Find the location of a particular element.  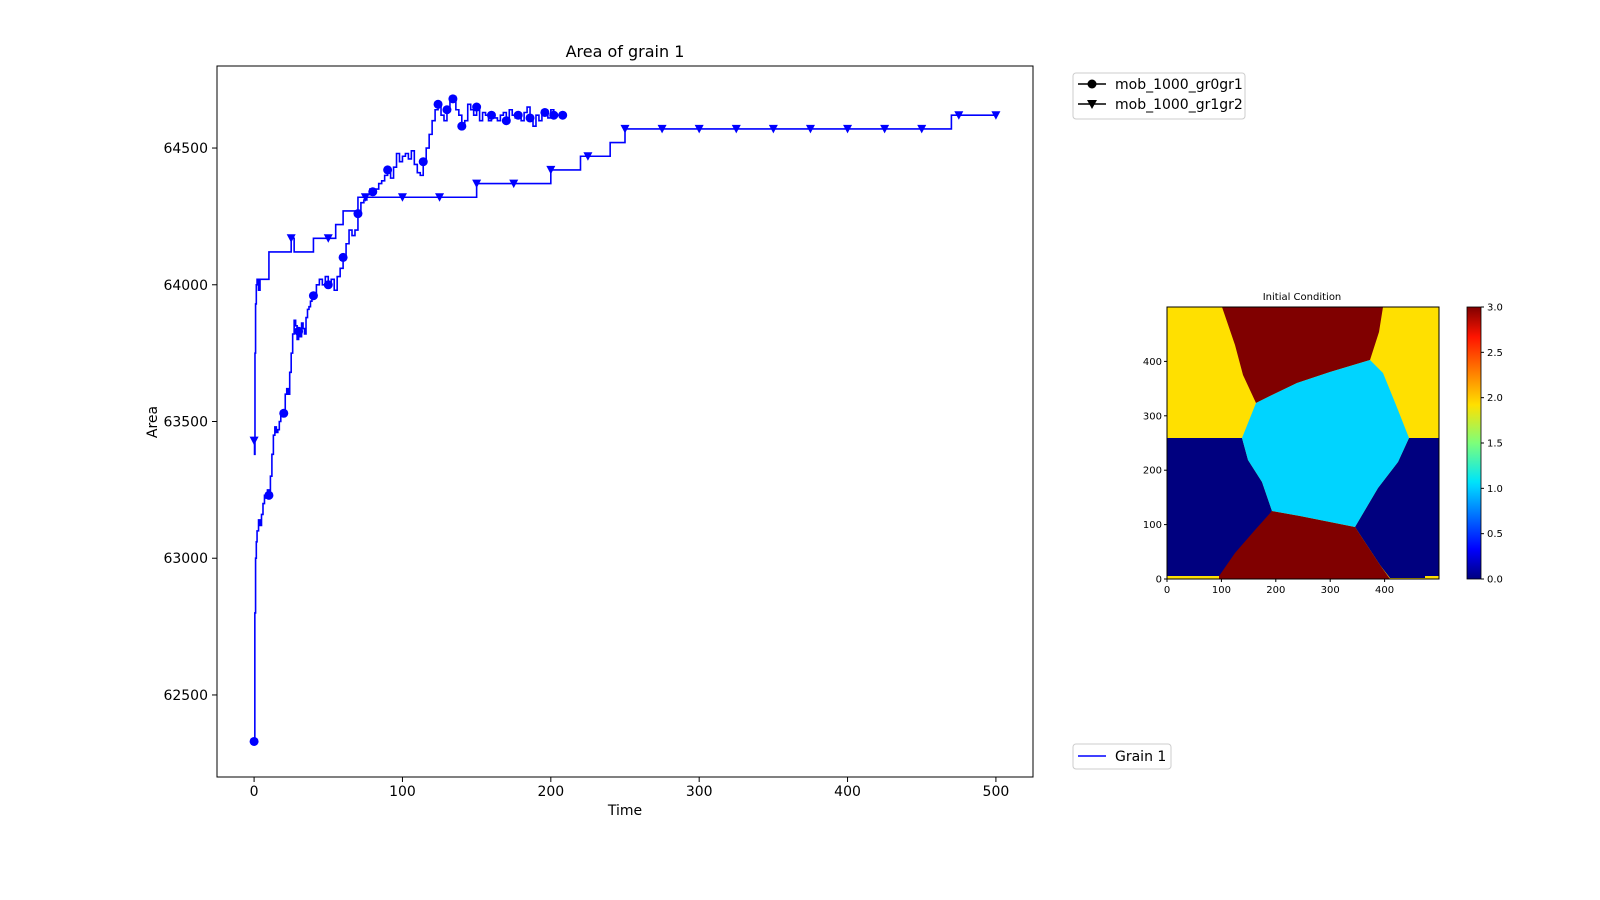

y-axis-label: Area is located at coordinates (153, 422).